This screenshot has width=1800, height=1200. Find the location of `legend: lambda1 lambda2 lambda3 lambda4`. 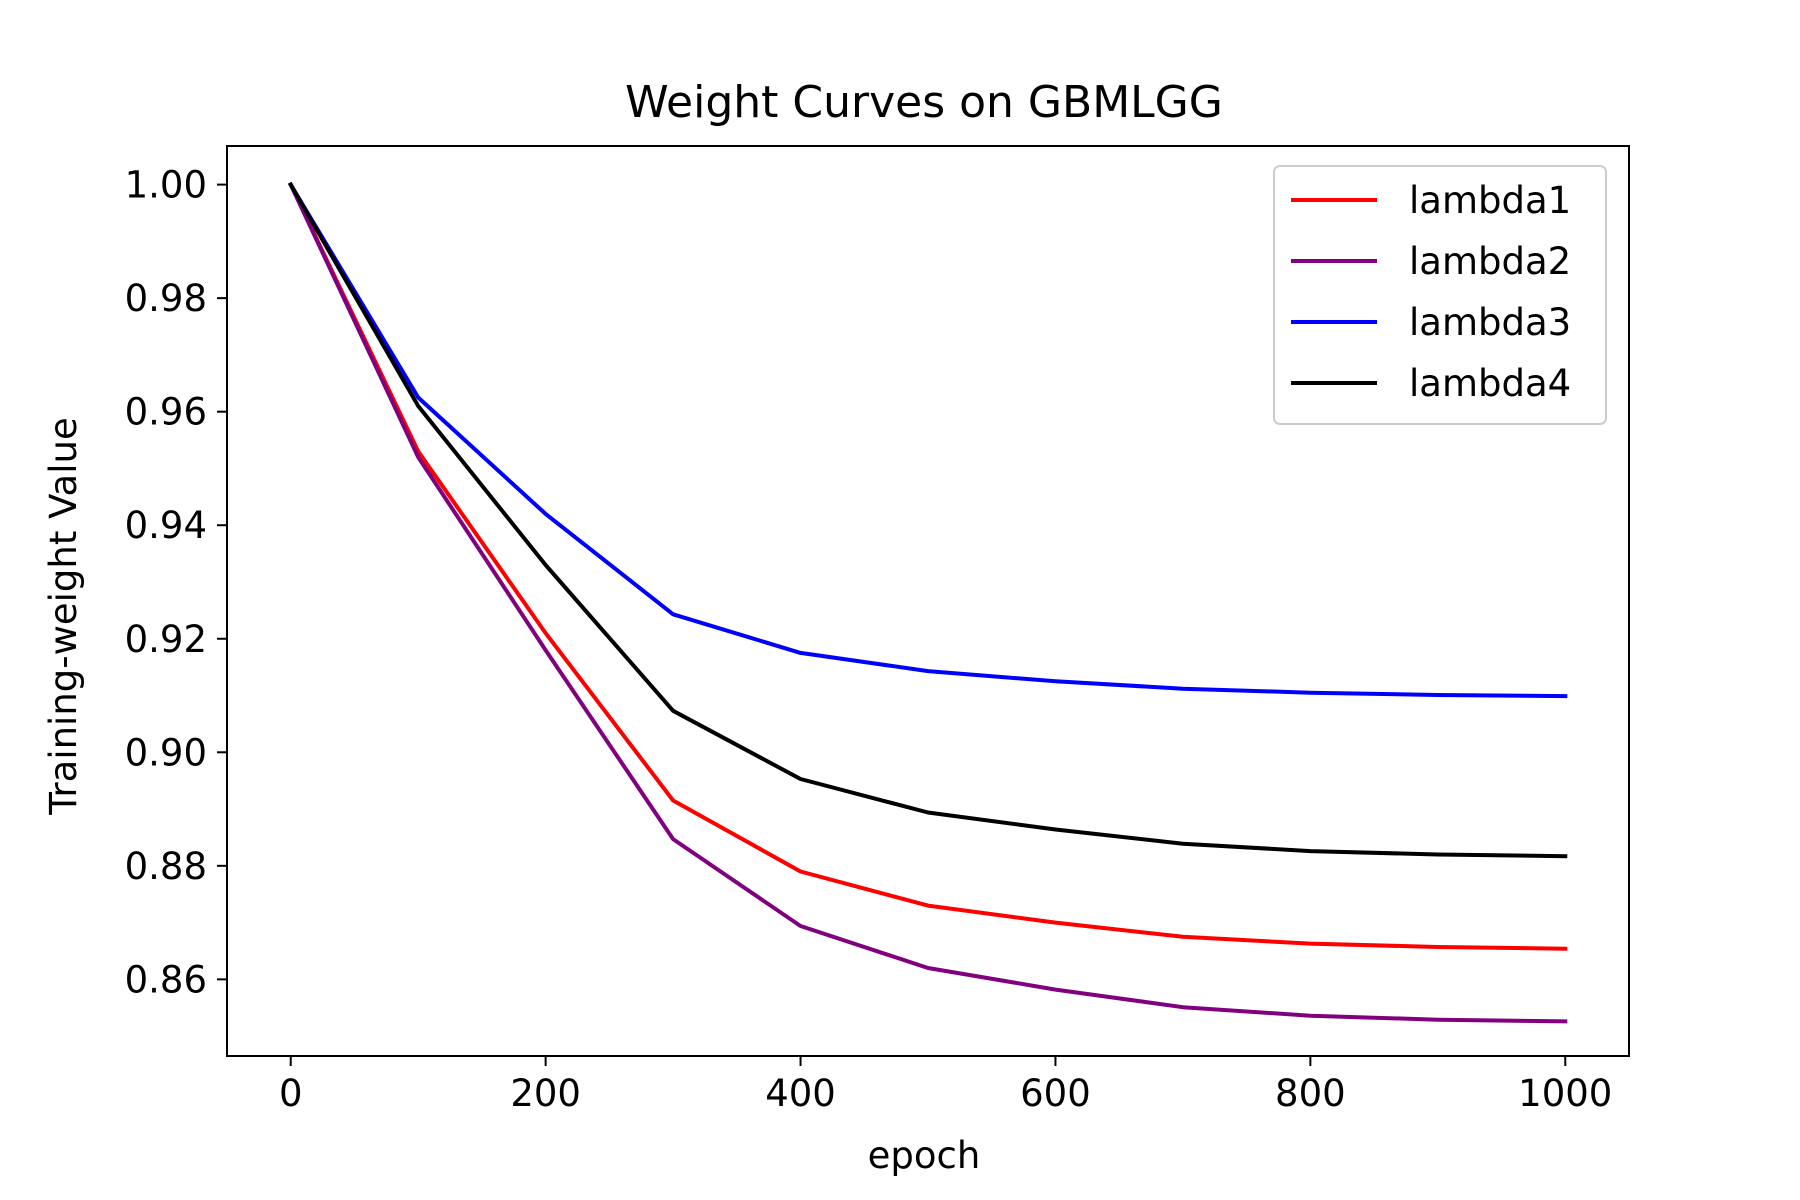

legend: lambda1 lambda2 lambda3 lambda4 is located at coordinates (1440, 295).